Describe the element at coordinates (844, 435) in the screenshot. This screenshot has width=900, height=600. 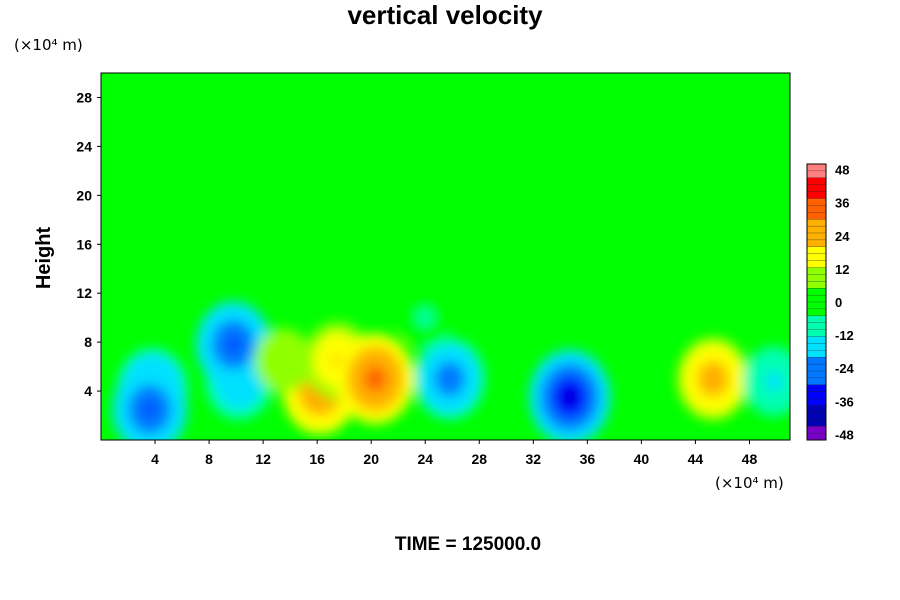
I see `colorbar-tick-label: -48` at that location.